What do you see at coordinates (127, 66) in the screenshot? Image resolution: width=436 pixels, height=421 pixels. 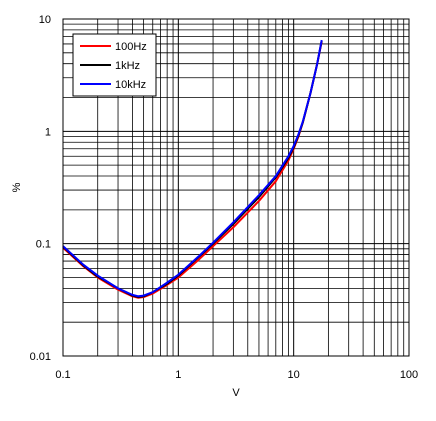 I see `legend-label: 1kHz` at bounding box center [127, 66].